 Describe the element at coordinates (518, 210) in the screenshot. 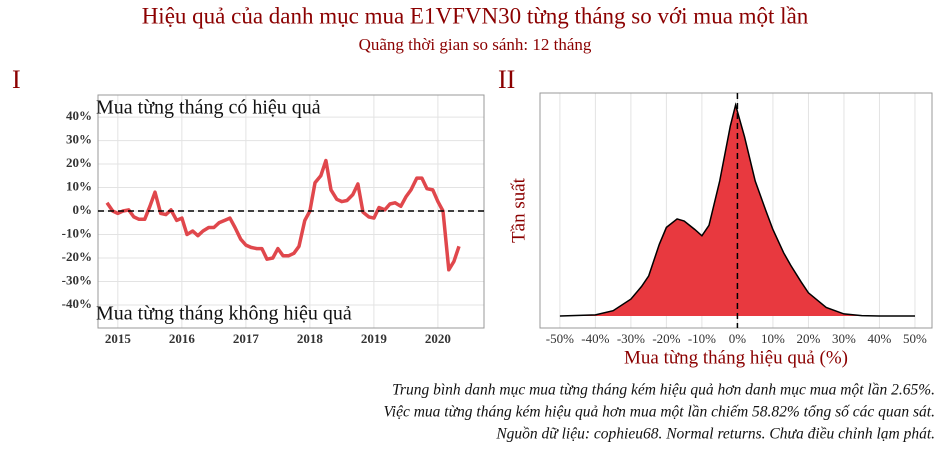

I see `y-axis-label: Tần suất` at that location.